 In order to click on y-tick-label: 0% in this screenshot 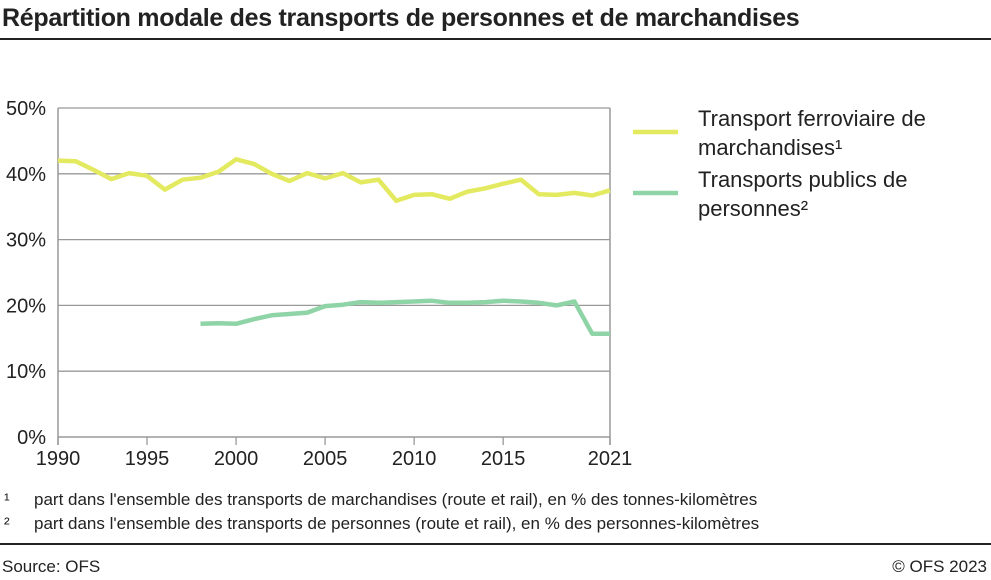, I will do `click(31, 438)`.